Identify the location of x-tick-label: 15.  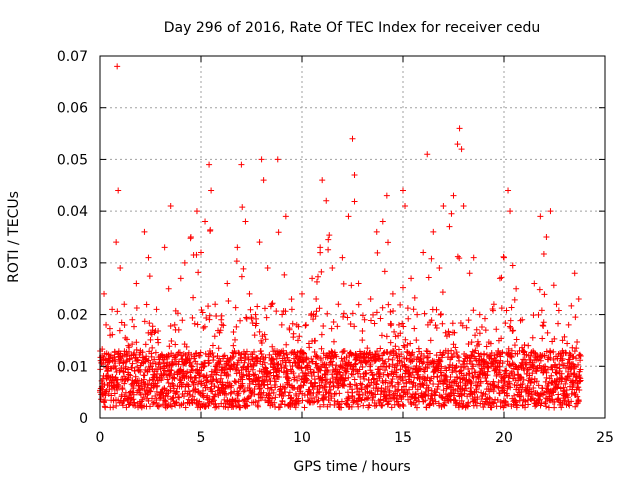
(403, 438).